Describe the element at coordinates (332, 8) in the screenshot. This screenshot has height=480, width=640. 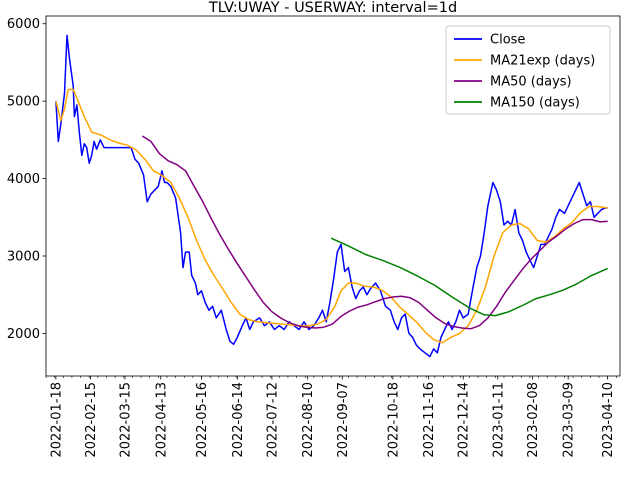
I see `chart-title: TLV:UWAY - USERWAY: interval=1d` at that location.